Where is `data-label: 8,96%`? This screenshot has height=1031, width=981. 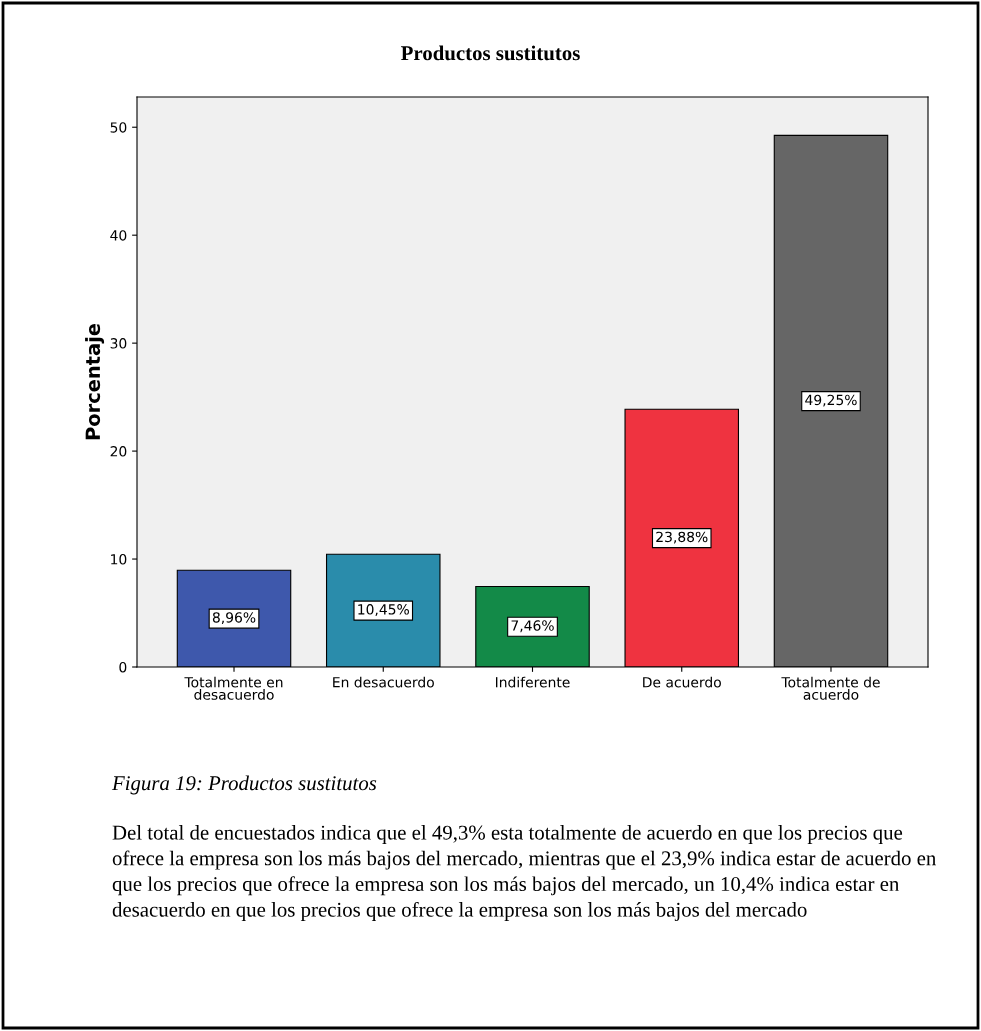
data-label: 8,96% is located at coordinates (234, 618).